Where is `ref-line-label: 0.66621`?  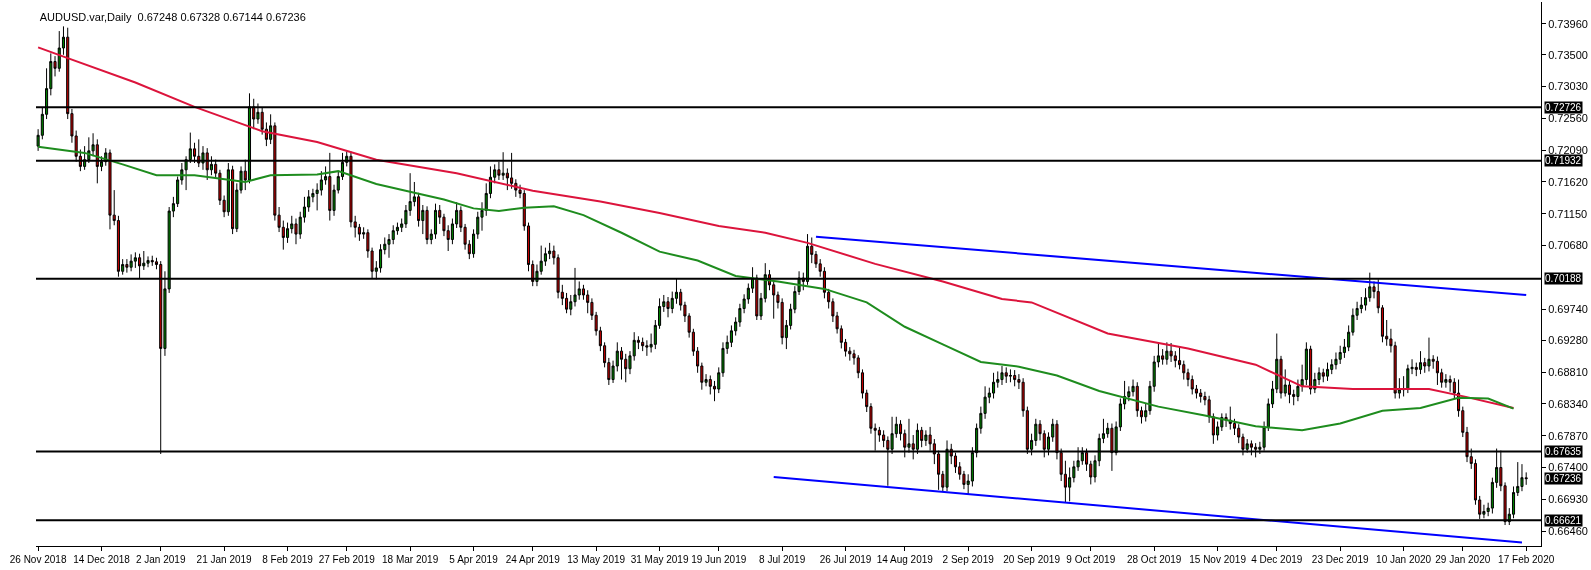 ref-line-label: 0.66621 is located at coordinates (1563, 520).